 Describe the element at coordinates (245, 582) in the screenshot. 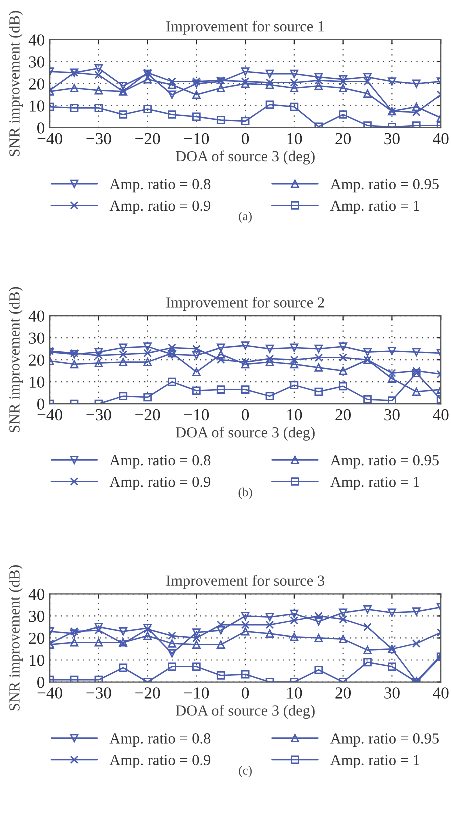

I see `chart-title: Improvement for source 3` at that location.